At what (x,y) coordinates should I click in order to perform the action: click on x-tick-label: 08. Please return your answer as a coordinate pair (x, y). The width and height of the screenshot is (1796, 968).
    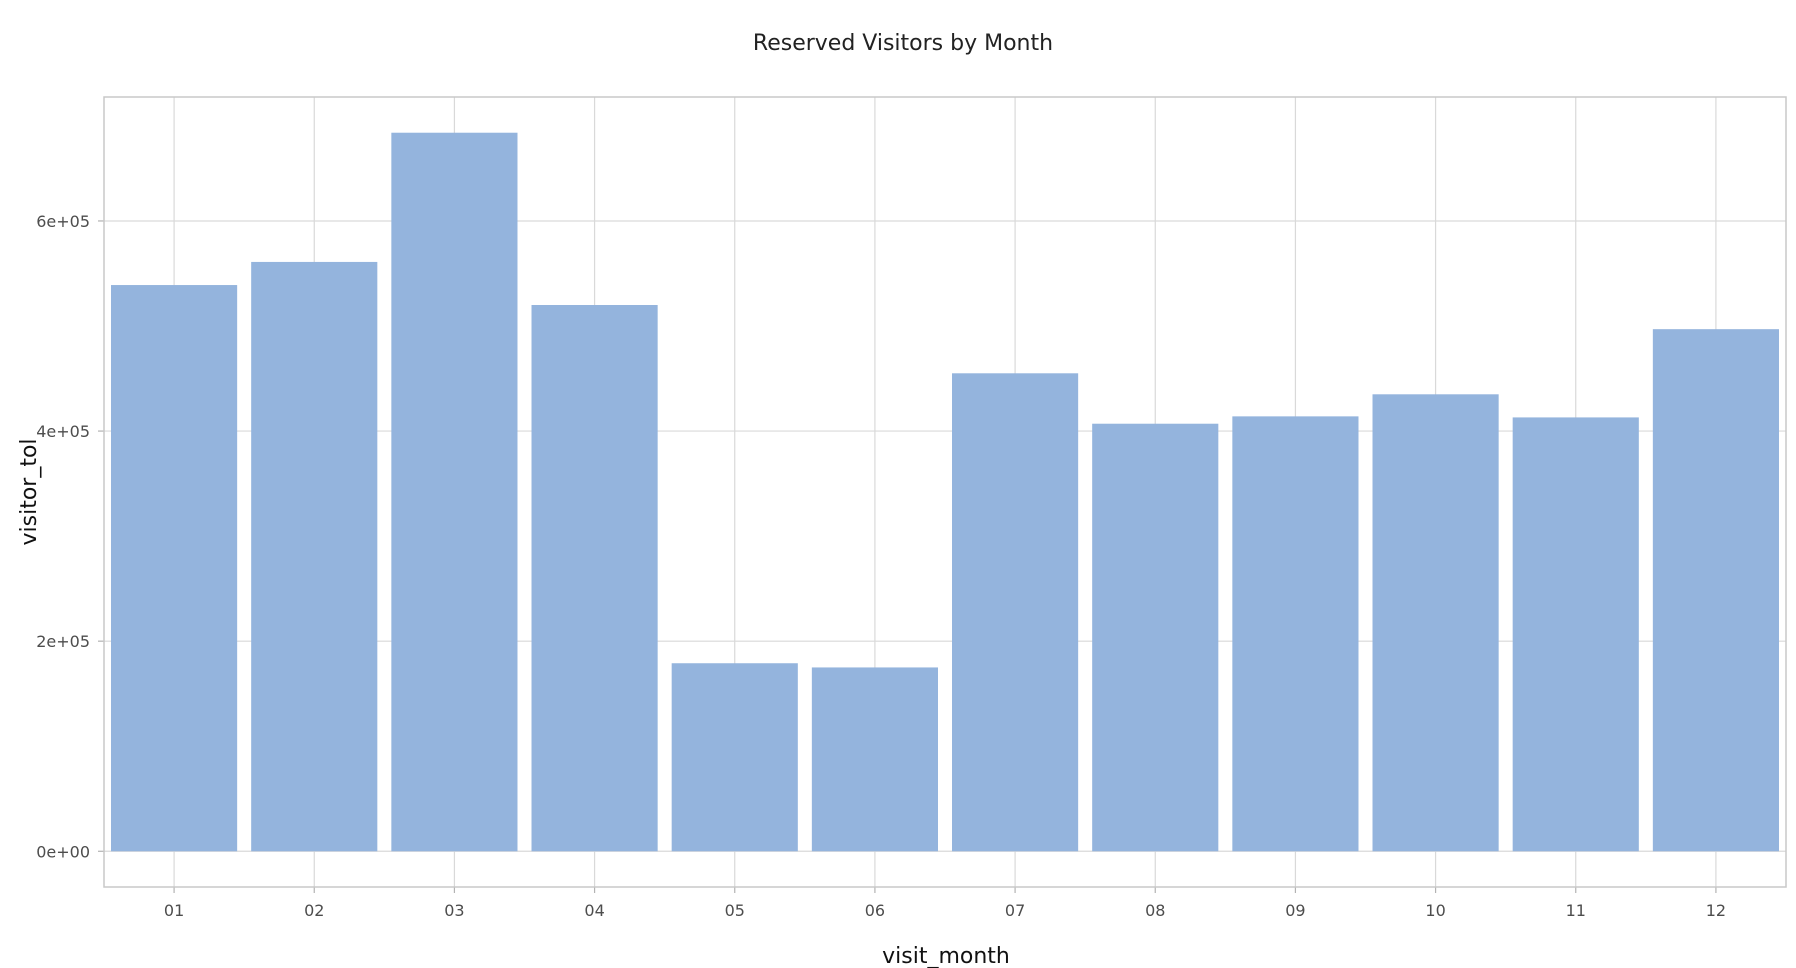
    Looking at the image, I should click on (1155, 910).